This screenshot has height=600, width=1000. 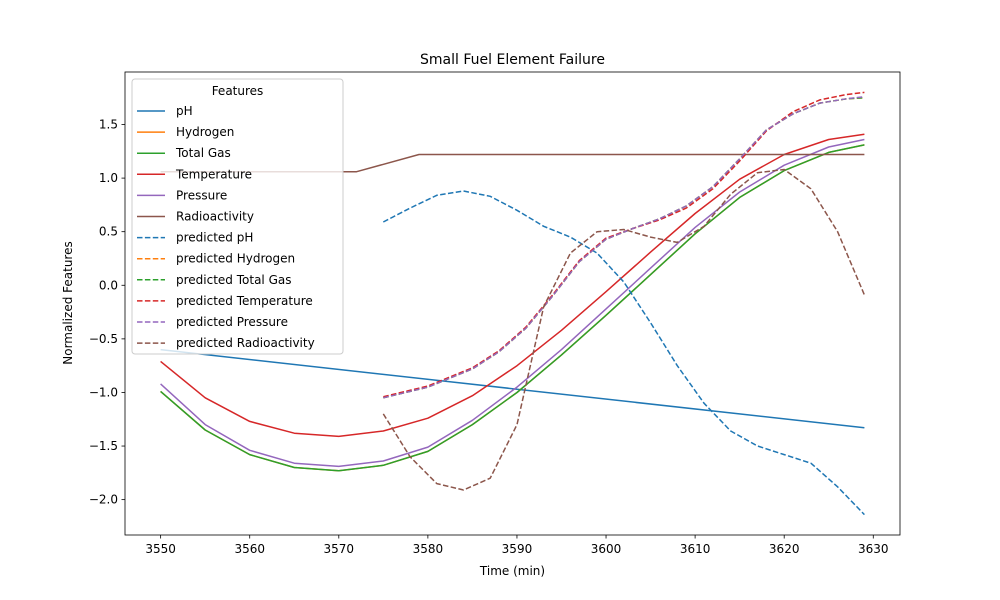 What do you see at coordinates (428, 549) in the screenshot?
I see `x-tick-label: 3580` at bounding box center [428, 549].